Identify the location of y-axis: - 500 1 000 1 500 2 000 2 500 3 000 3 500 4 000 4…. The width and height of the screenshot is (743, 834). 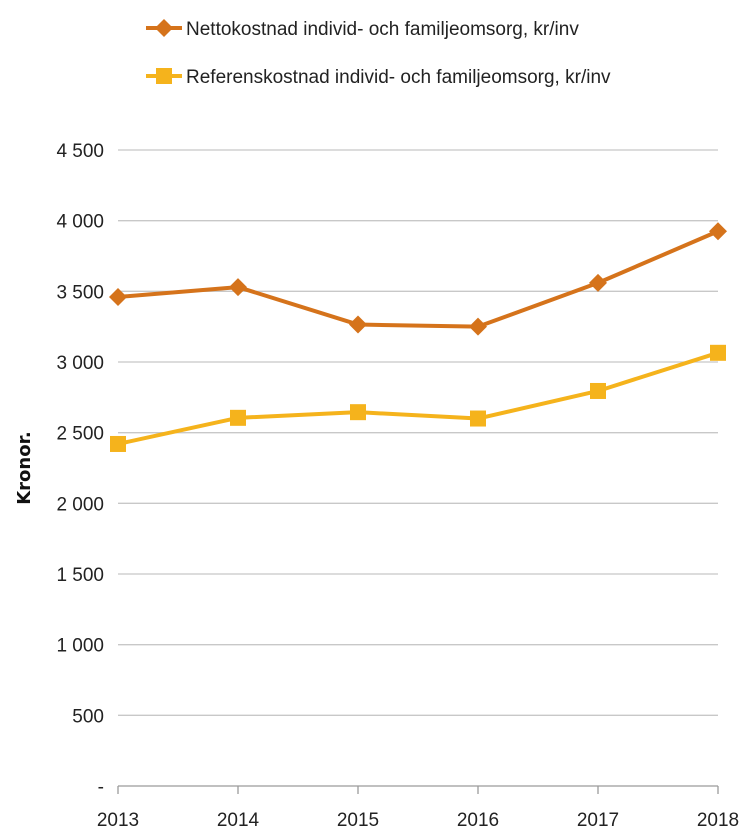
(80, 469).